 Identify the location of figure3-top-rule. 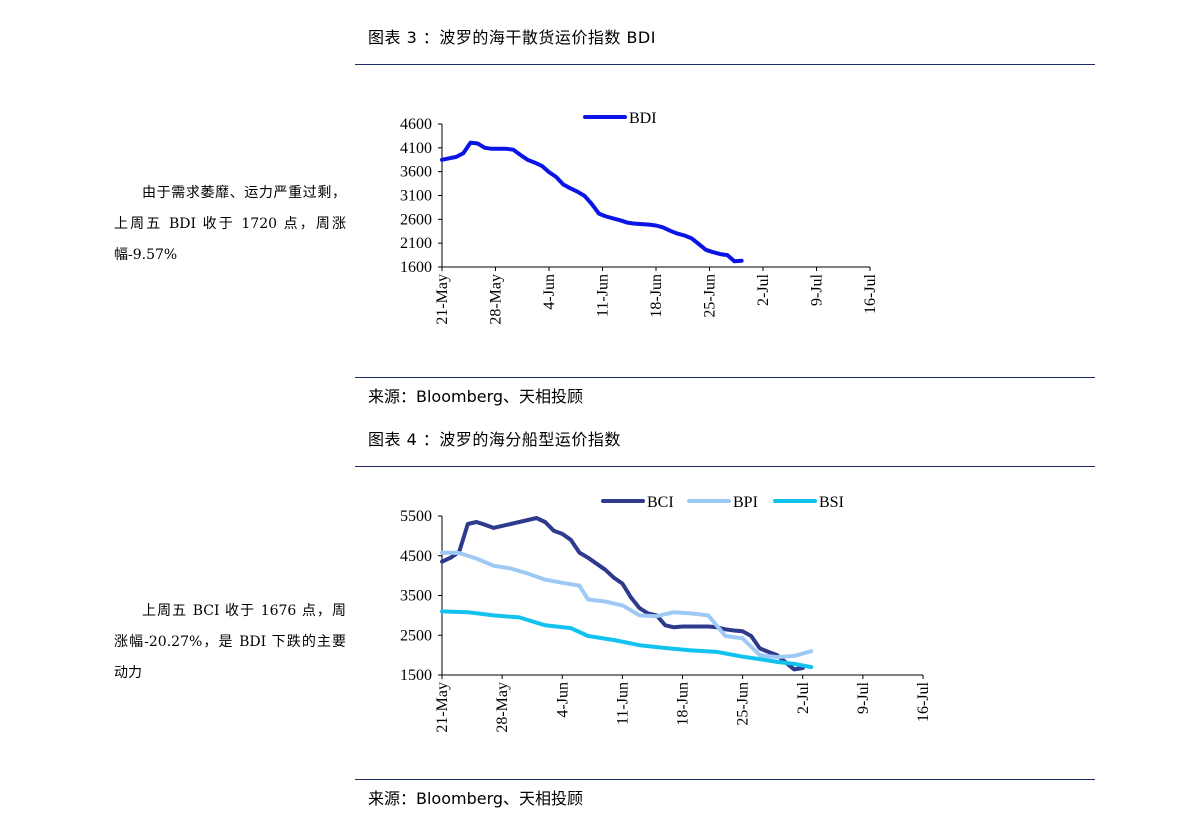
(725, 64).